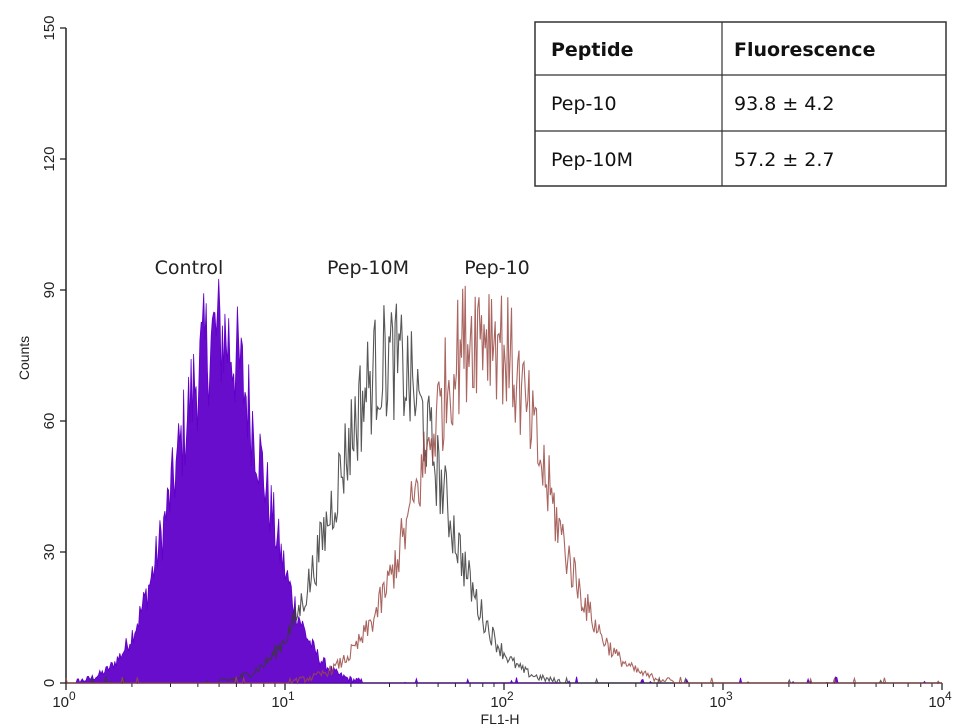 The width and height of the screenshot is (972, 728). I want to click on y-tick-label: 0, so click(49, 683).